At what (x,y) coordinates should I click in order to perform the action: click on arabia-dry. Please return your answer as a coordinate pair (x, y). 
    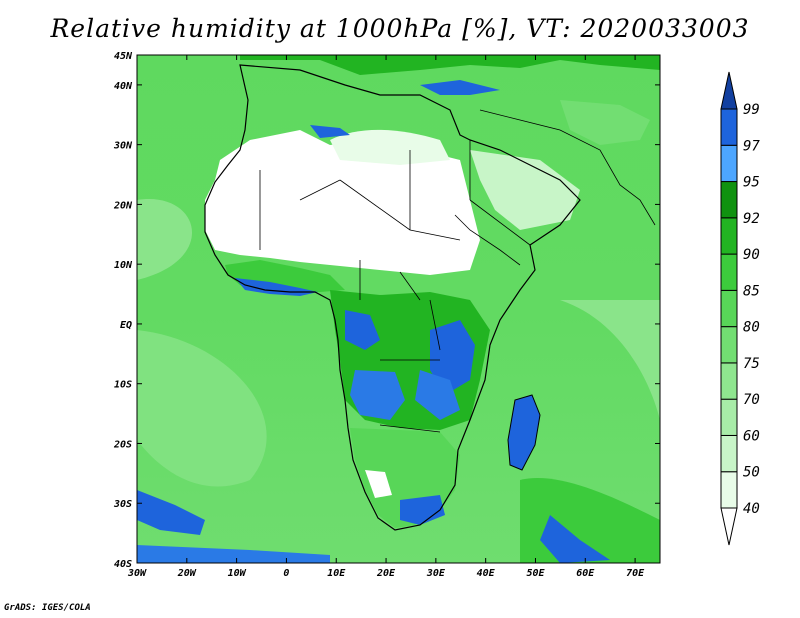
    Looking at the image, I should click on (525, 190).